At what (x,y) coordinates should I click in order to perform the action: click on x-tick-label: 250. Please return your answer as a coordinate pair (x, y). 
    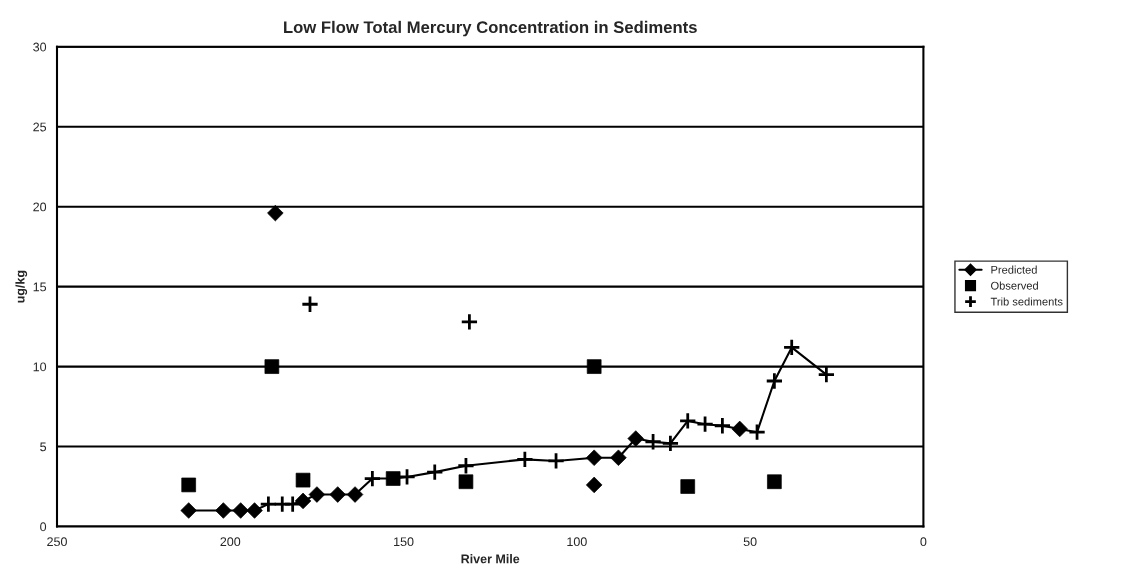
    Looking at the image, I should click on (57, 542).